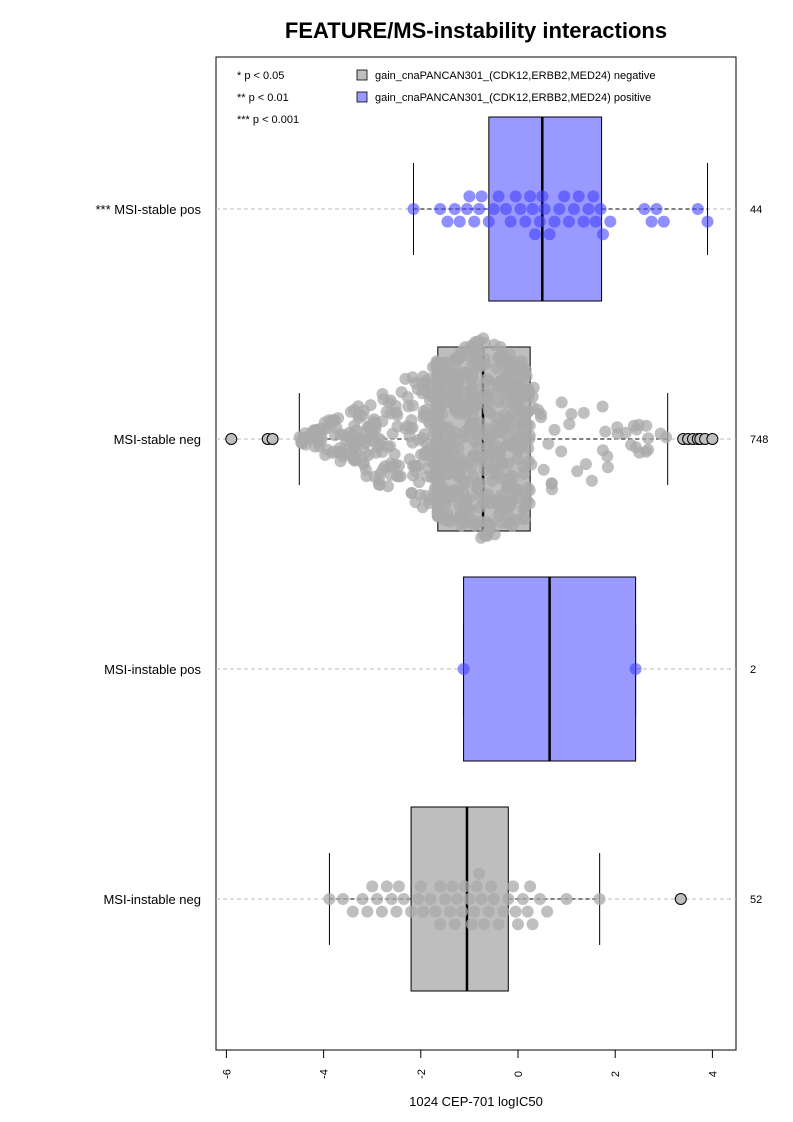 The height and width of the screenshot is (1122, 793). What do you see at coordinates (759, 440) in the screenshot?
I see `group-1-count: 748` at bounding box center [759, 440].